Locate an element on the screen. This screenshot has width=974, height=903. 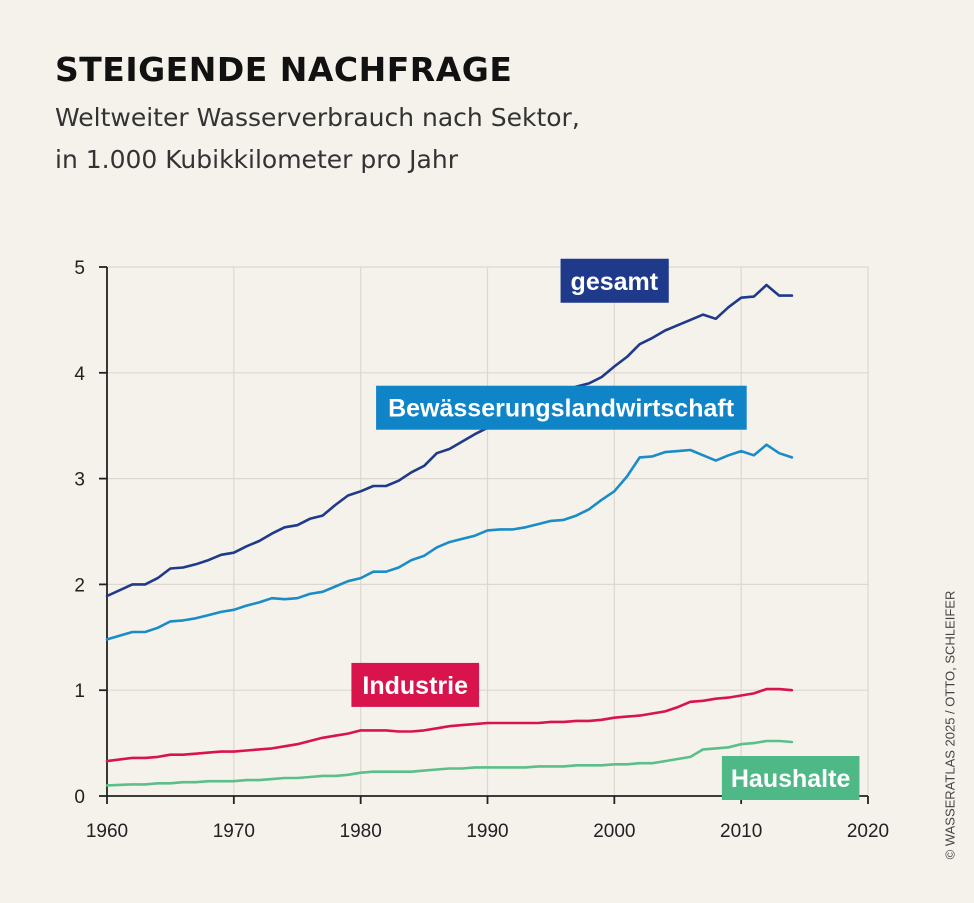
y-tick-label-4: 4 is located at coordinates (79, 374).